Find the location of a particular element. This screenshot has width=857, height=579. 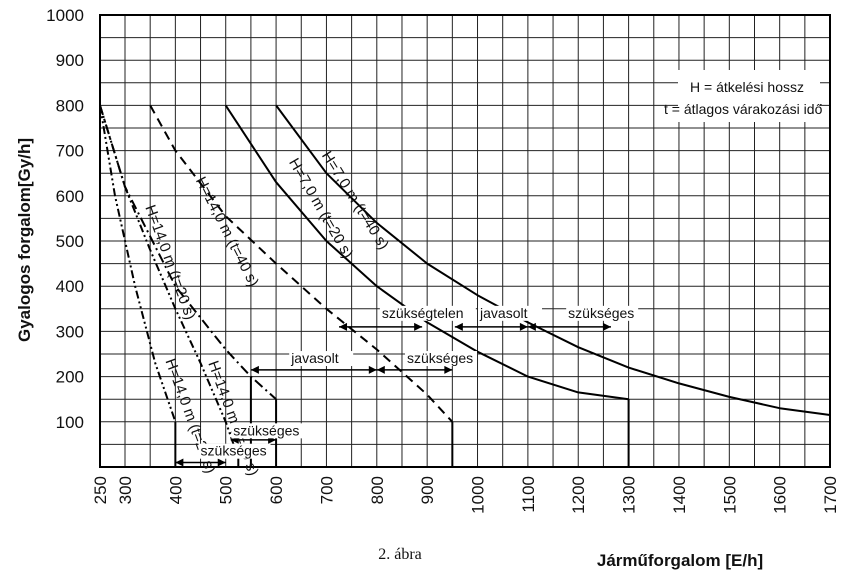

y-tick-label: 200 is located at coordinates (70, 377).